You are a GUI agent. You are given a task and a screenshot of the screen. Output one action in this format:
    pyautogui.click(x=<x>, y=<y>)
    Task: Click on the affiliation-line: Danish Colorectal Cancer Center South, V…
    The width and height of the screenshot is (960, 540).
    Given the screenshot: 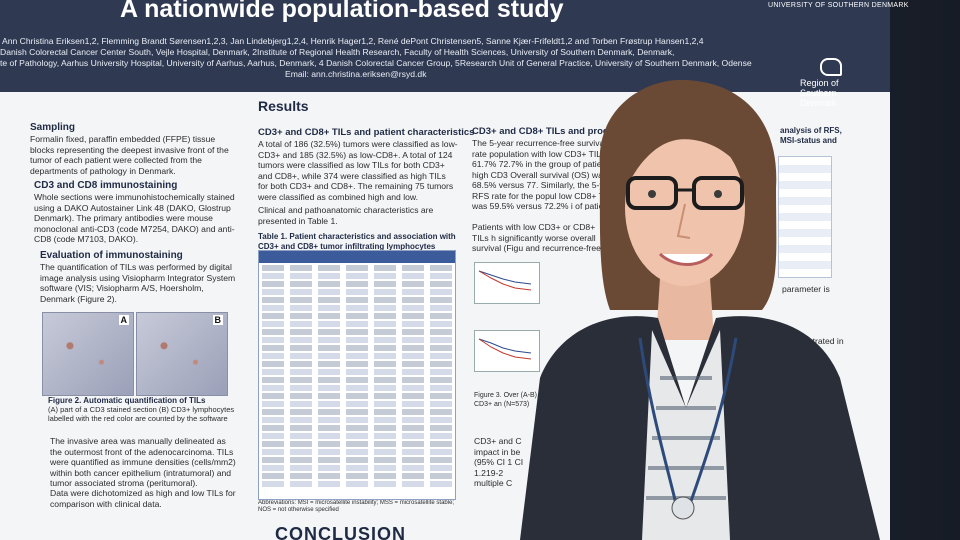 What is the action you would take?
    pyautogui.click(x=337, y=52)
    